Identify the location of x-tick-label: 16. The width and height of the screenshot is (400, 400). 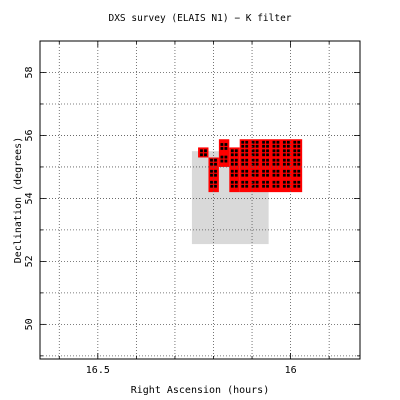
(291, 370).